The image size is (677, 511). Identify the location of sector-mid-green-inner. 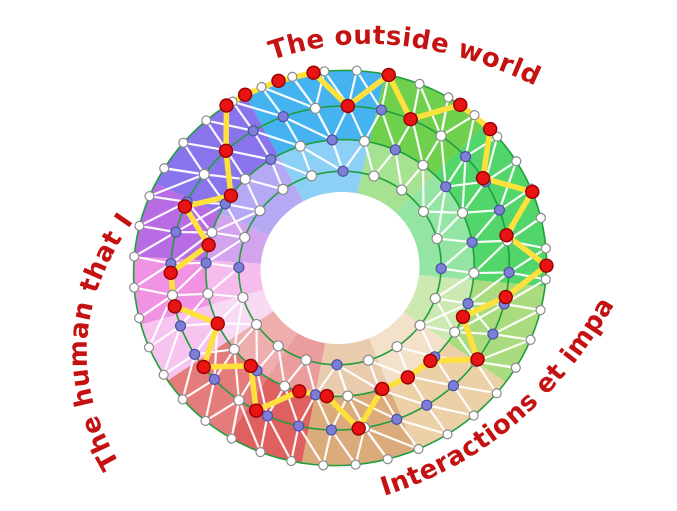
(396, 177).